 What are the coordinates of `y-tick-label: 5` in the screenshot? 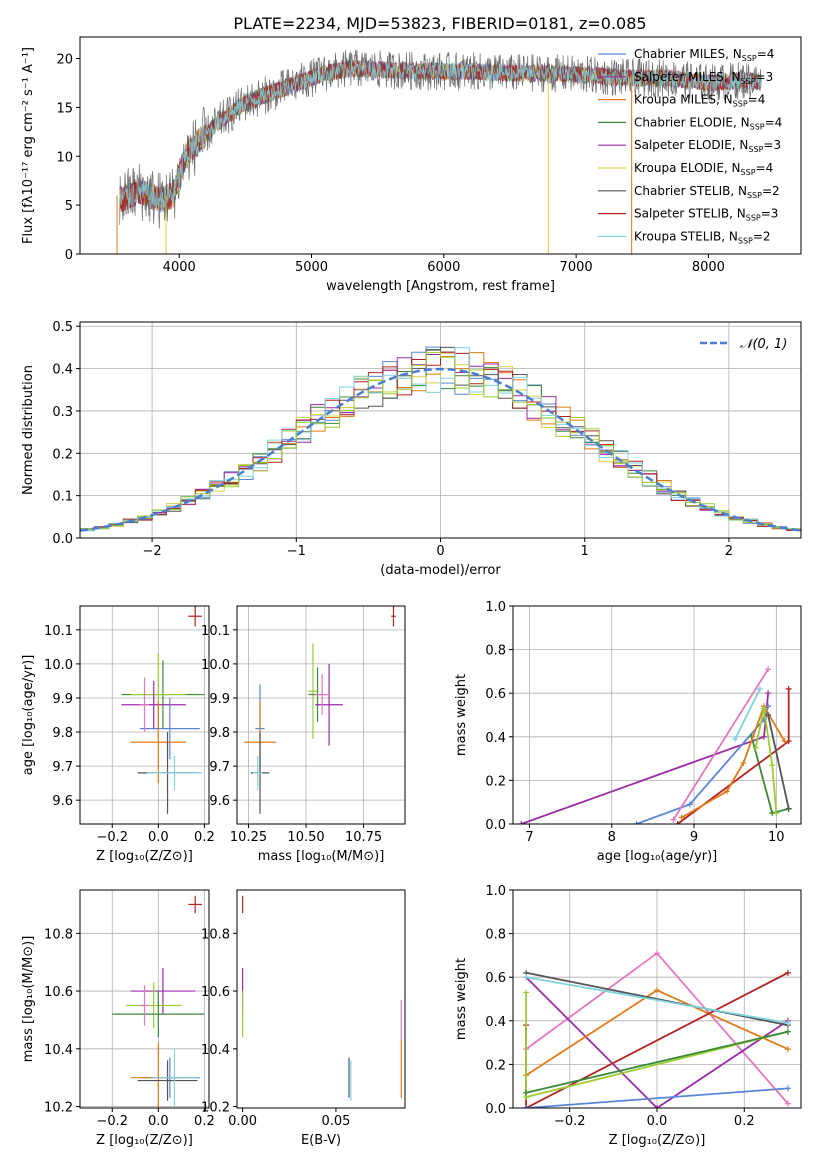 It's located at (69, 206).